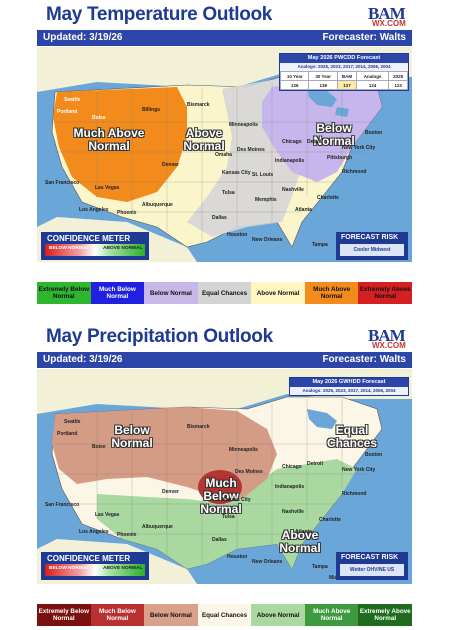  Describe the element at coordinates (364, 37) in the screenshot. I see `forecaster-name: Forecaster: Walts` at that location.